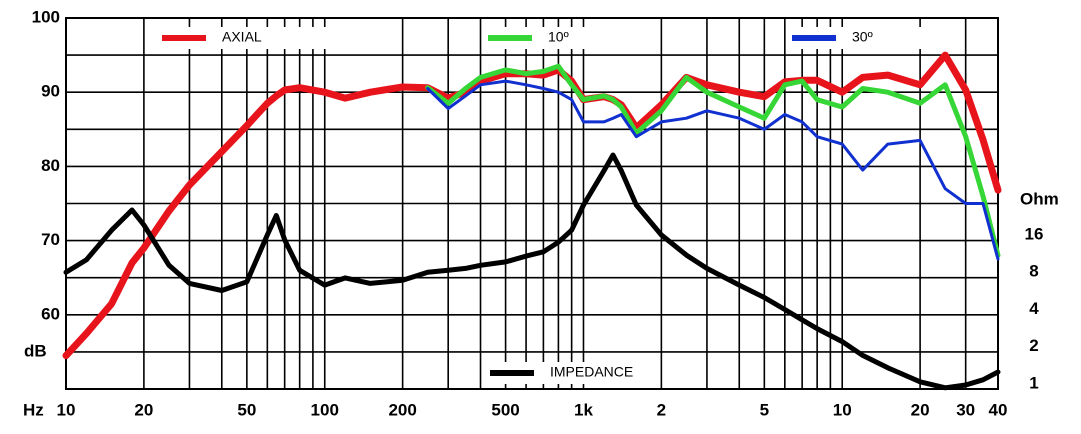 The width and height of the screenshot is (1081, 434). Describe the element at coordinates (591, 372) in the screenshot. I see `legend-label: IMPEDANCE` at that location.